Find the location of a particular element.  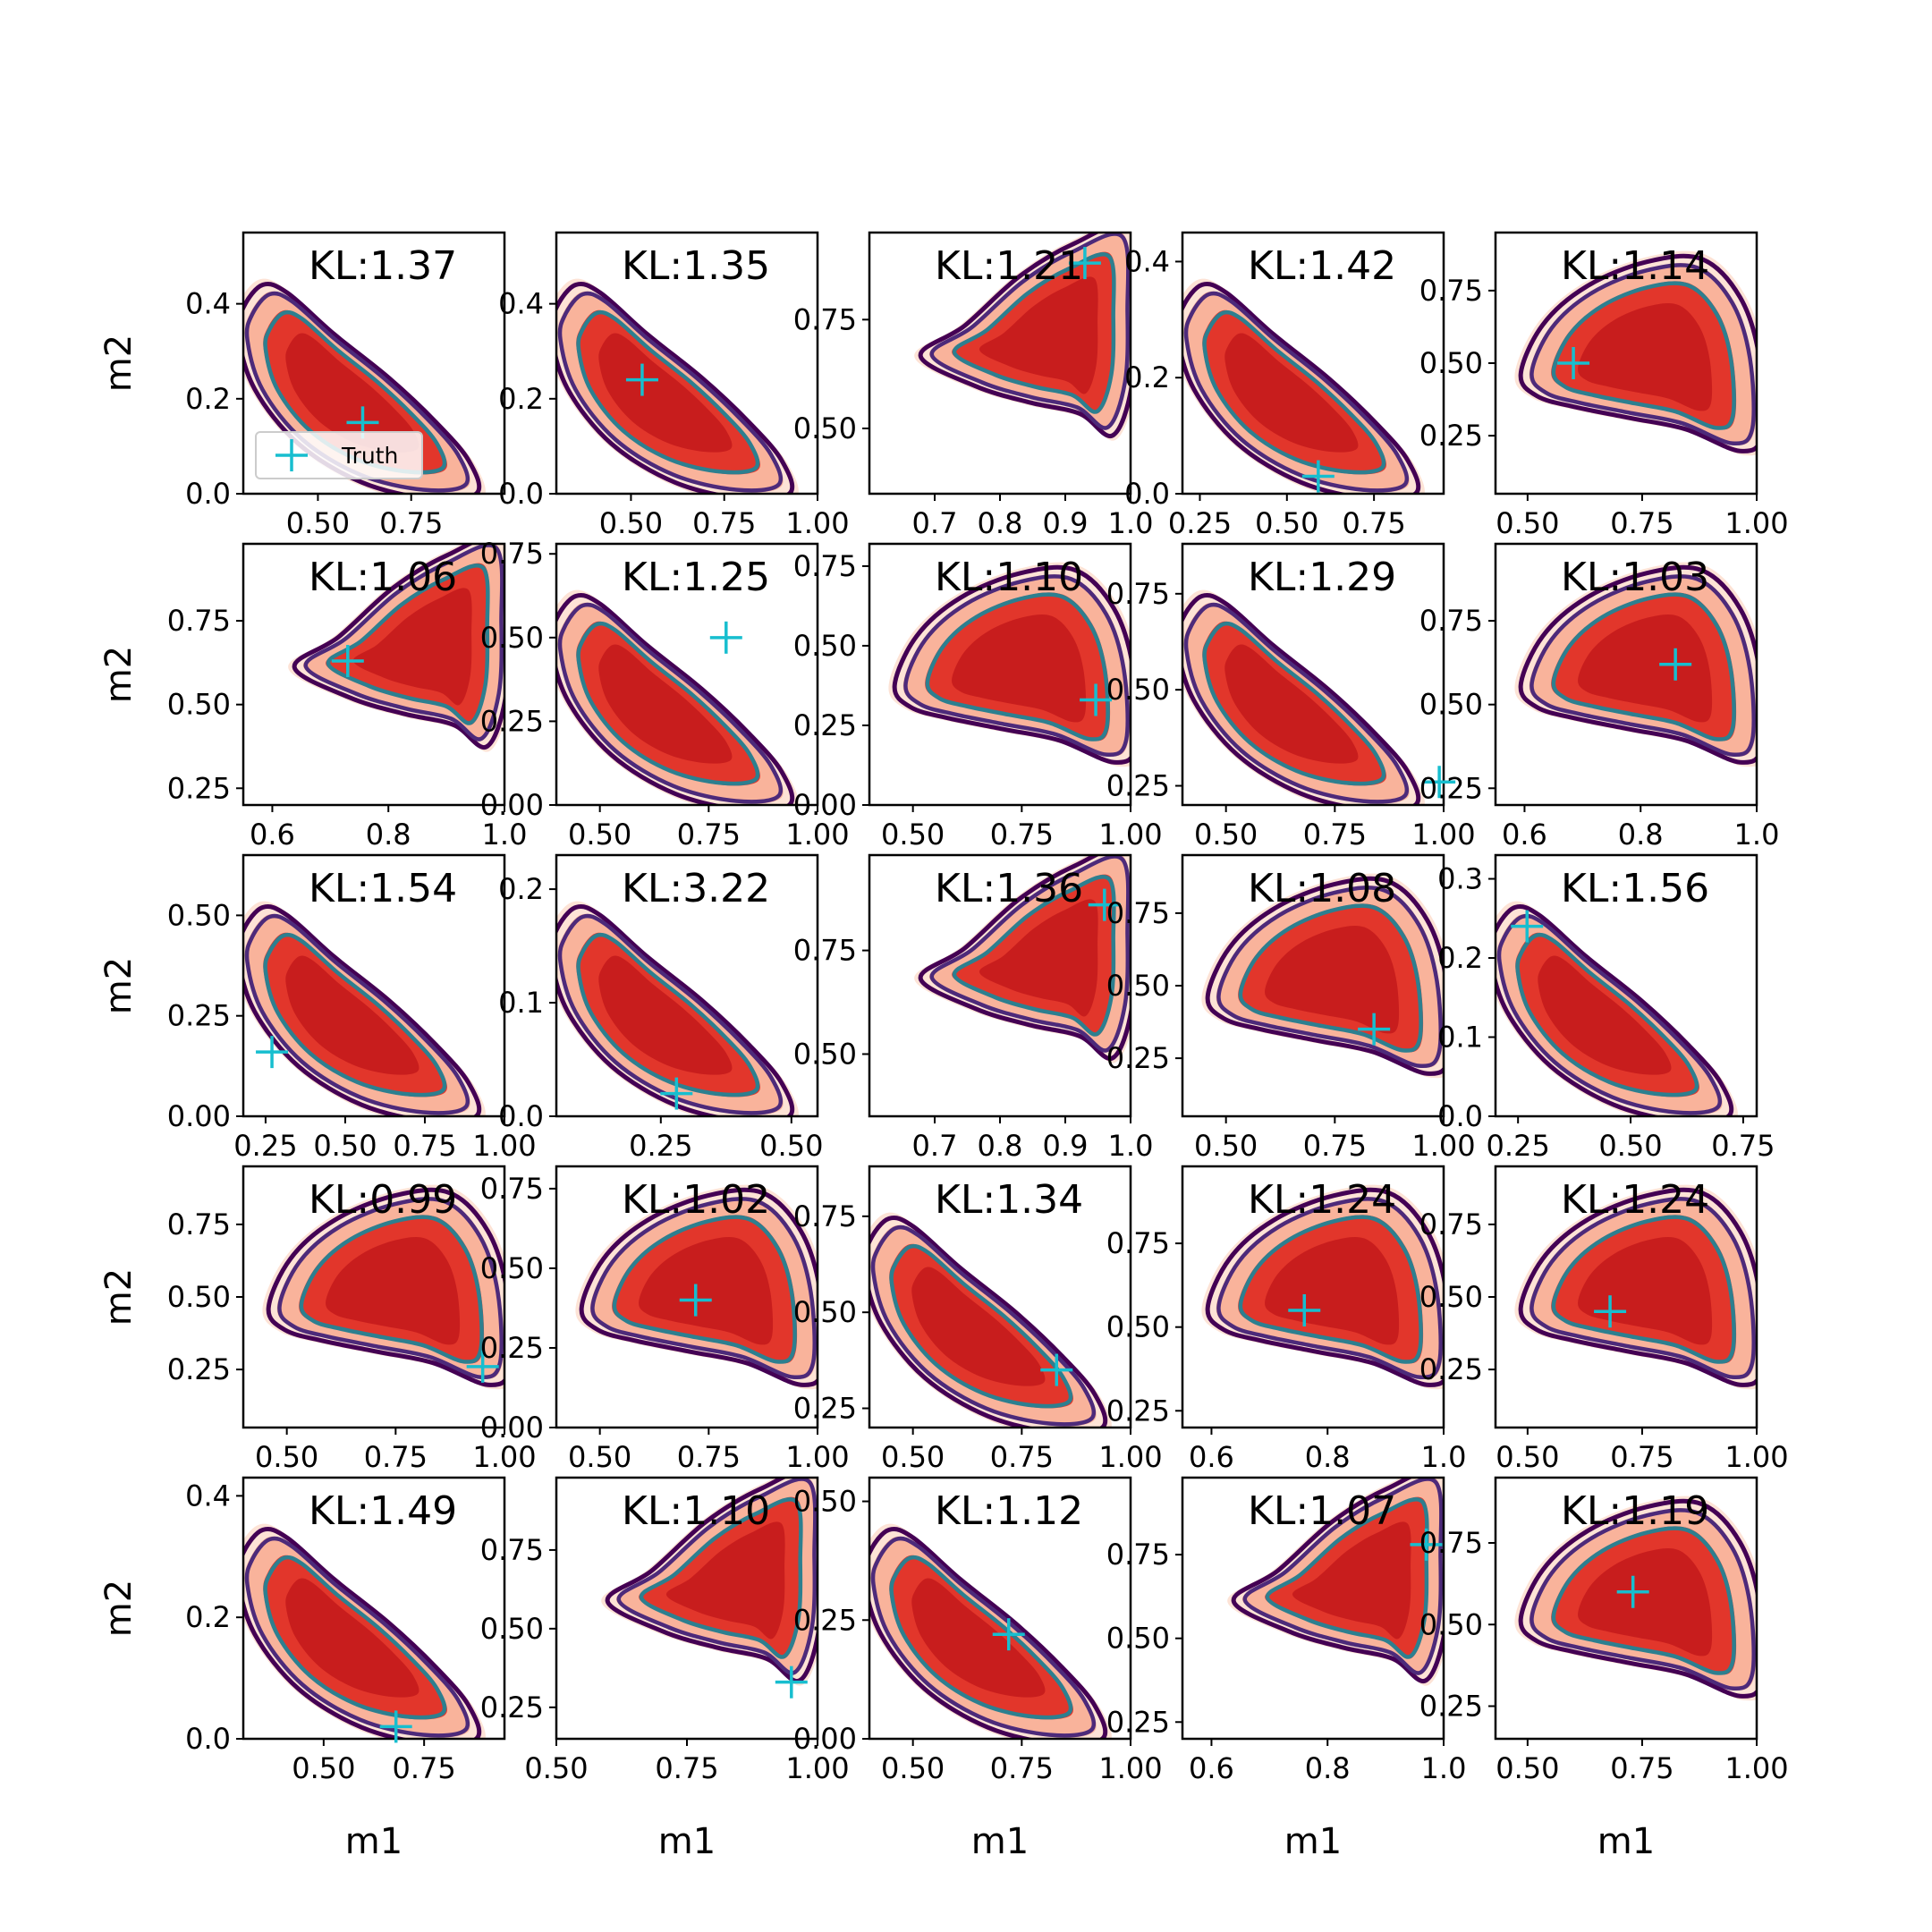

kl-annotation: KL:3.22 is located at coordinates (696, 888).